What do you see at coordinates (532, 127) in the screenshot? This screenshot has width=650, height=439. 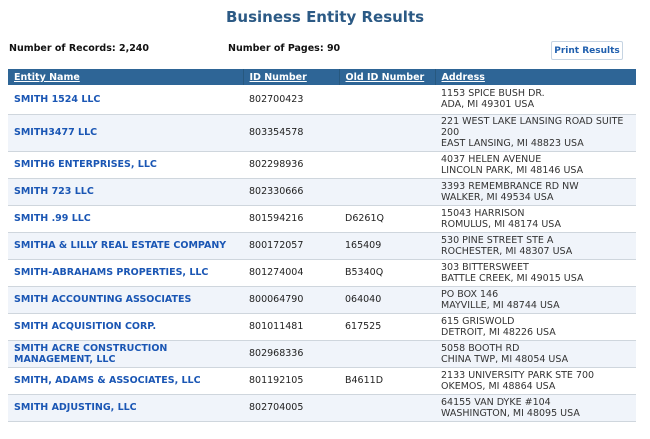 I see `address-line: 221 WEST LAKE LANSING ROAD SUITE 200` at bounding box center [532, 127].